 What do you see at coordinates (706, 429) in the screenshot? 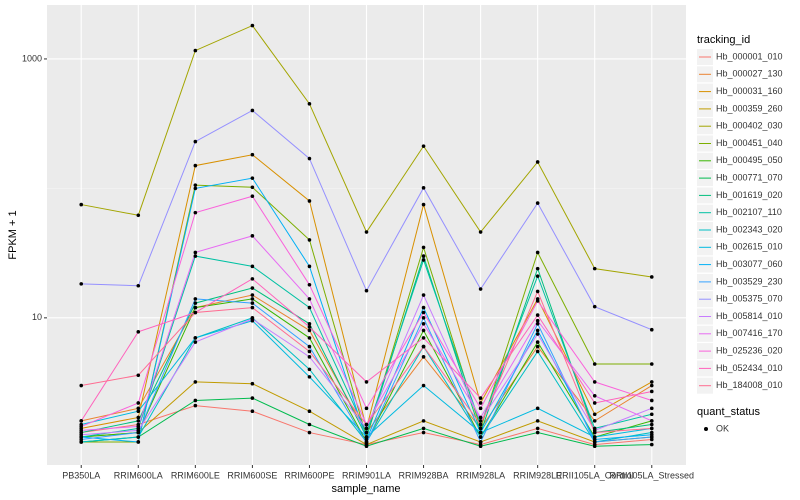
I see `shape-legend-key` at bounding box center [706, 429].